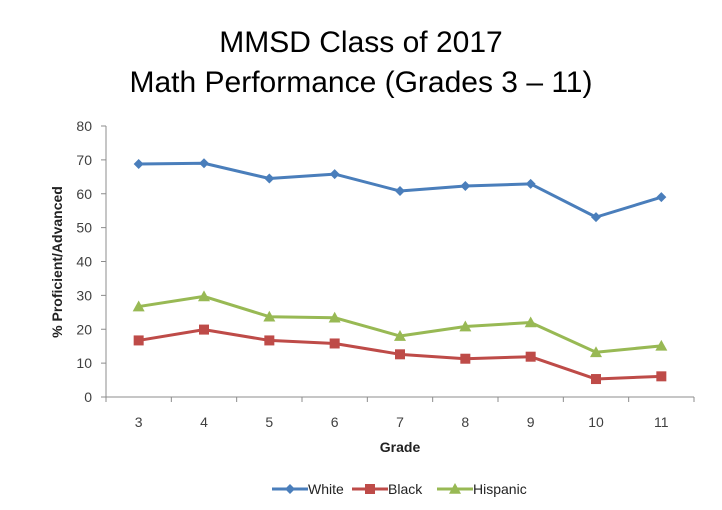  I want to click on y-tick-label: 20, so click(84, 329).